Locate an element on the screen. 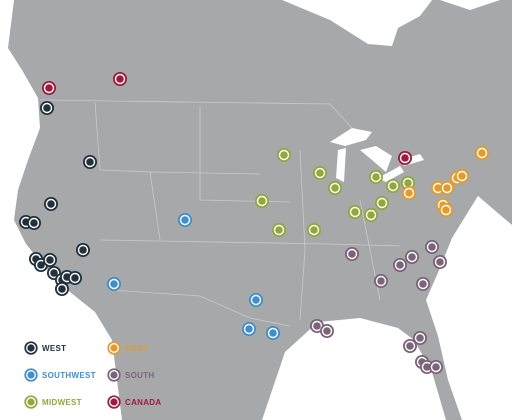 The image size is (512, 420). legend: WEST SOUTHWEST MIDWEST EAST SOUTH CANADA is located at coordinates (92, 375).